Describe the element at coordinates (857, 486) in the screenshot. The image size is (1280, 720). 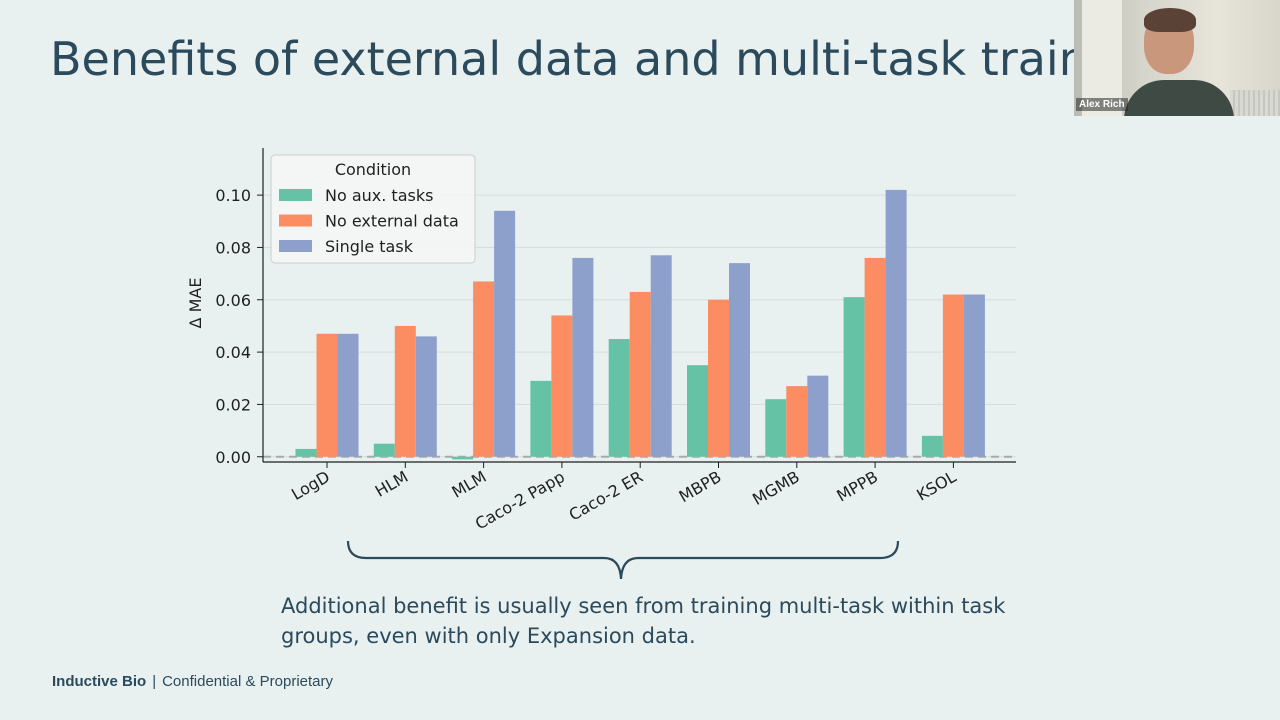
I see `x-tick-label: MPPB` at that location.